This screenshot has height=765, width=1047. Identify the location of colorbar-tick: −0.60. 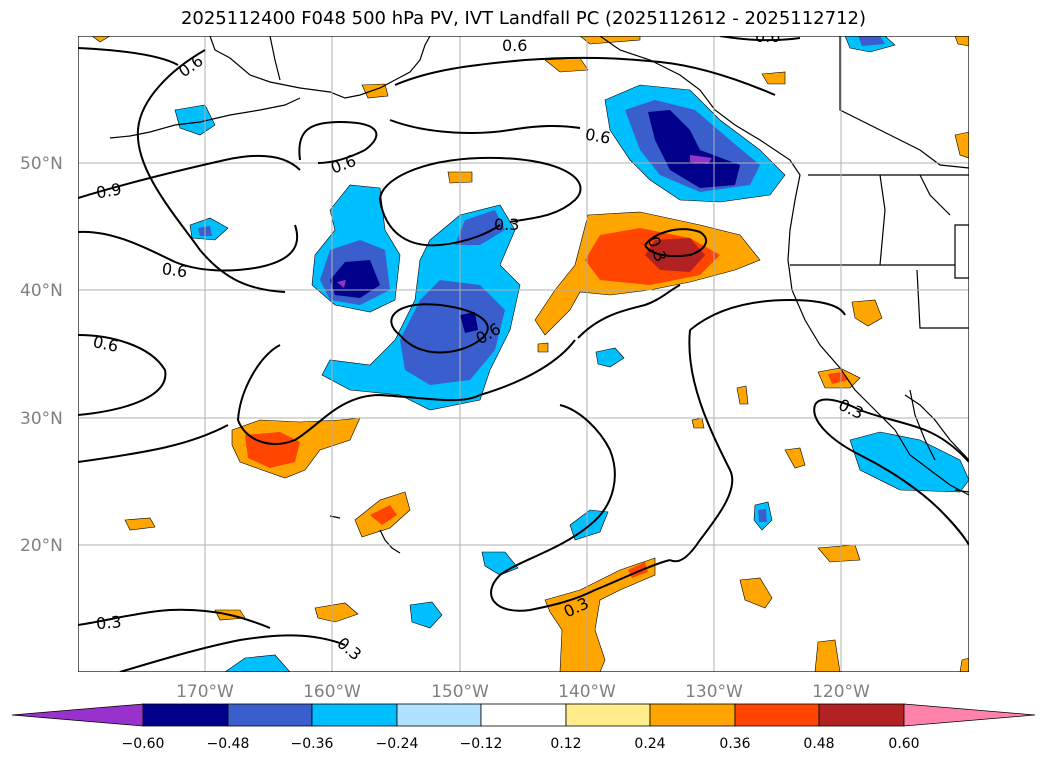
(143, 744).